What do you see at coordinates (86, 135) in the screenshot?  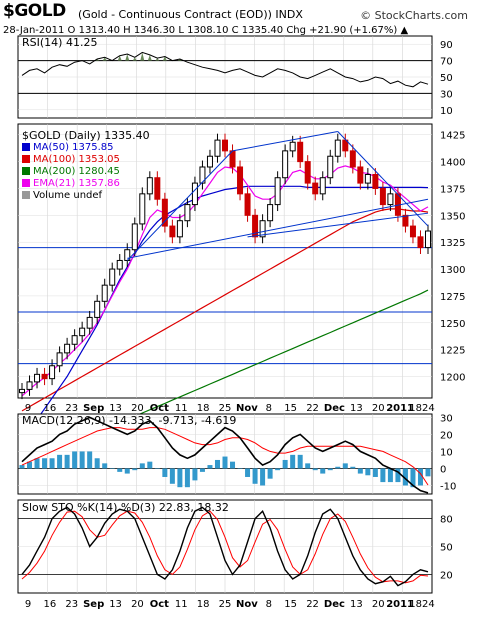 I see `price-title: $GOLD (Daily) 1335.40` at bounding box center [86, 135].